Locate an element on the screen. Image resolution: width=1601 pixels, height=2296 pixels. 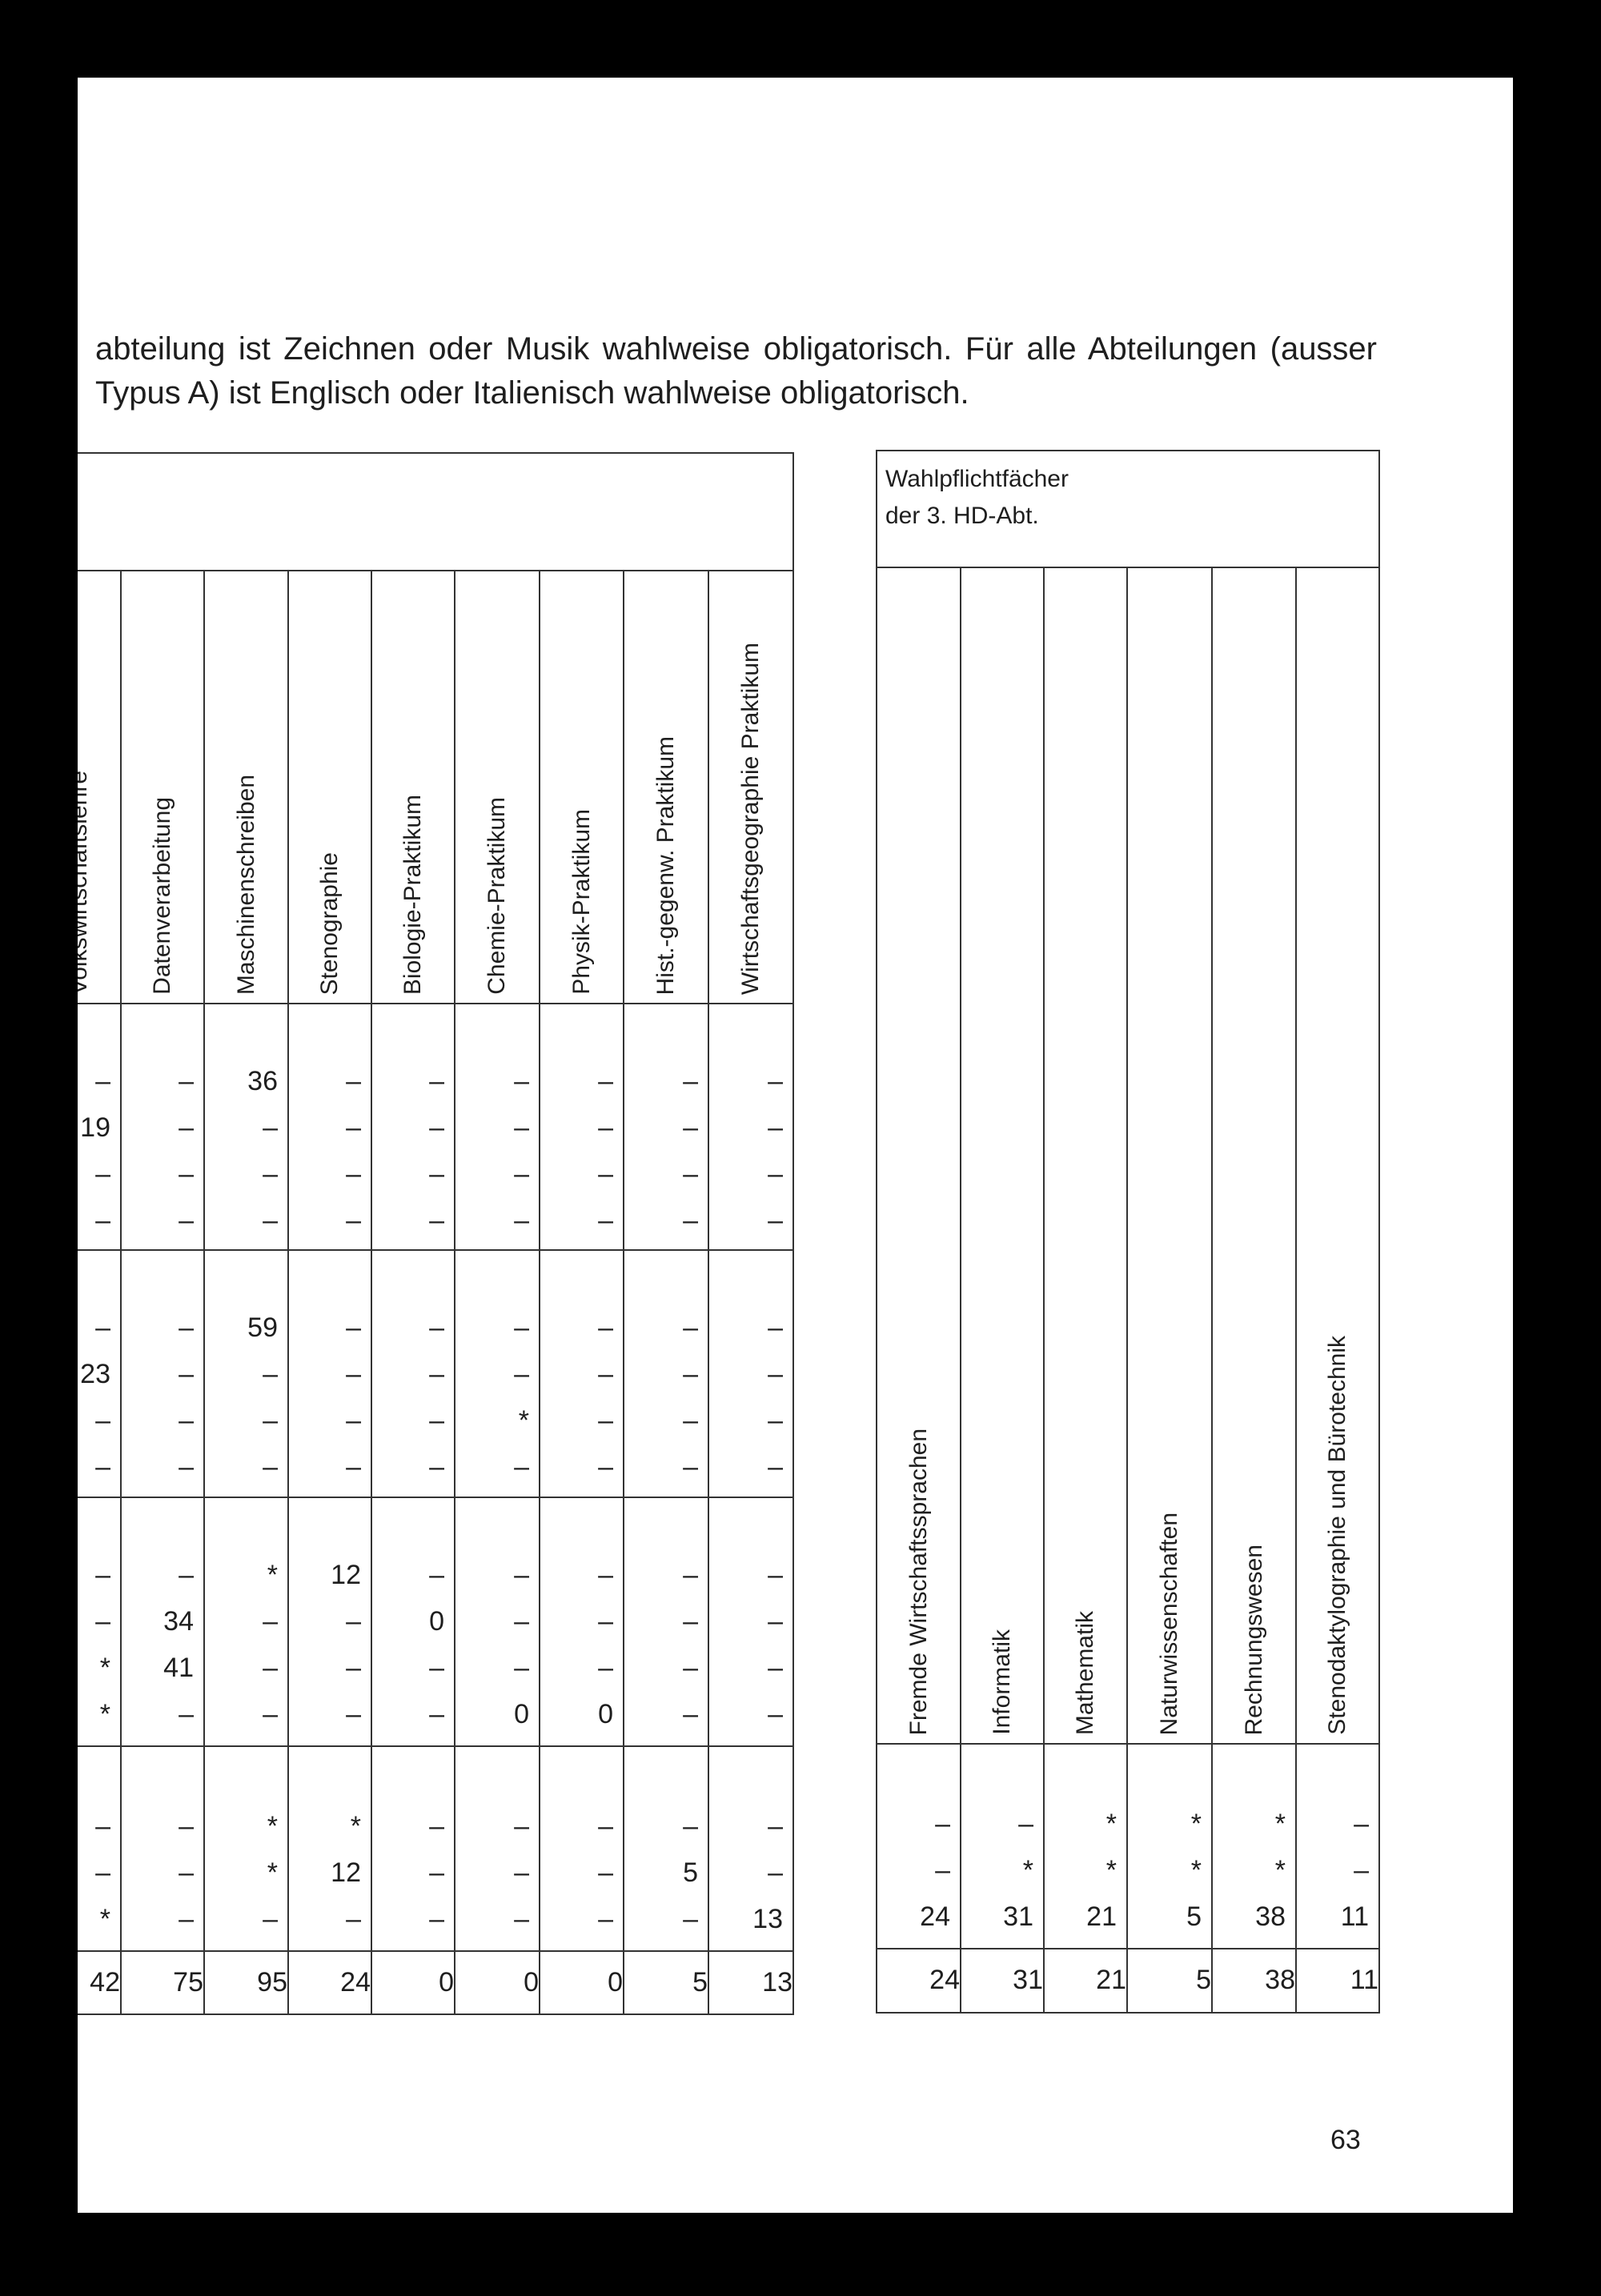
group-cell: * * 38 is located at coordinates (1254, 1846).